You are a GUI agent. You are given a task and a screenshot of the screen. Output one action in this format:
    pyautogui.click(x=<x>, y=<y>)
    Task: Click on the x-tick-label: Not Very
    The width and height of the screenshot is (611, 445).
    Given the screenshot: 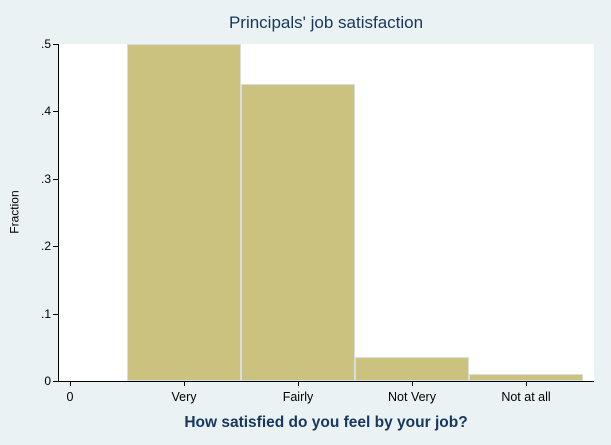 What is the action you would take?
    pyautogui.click(x=412, y=397)
    